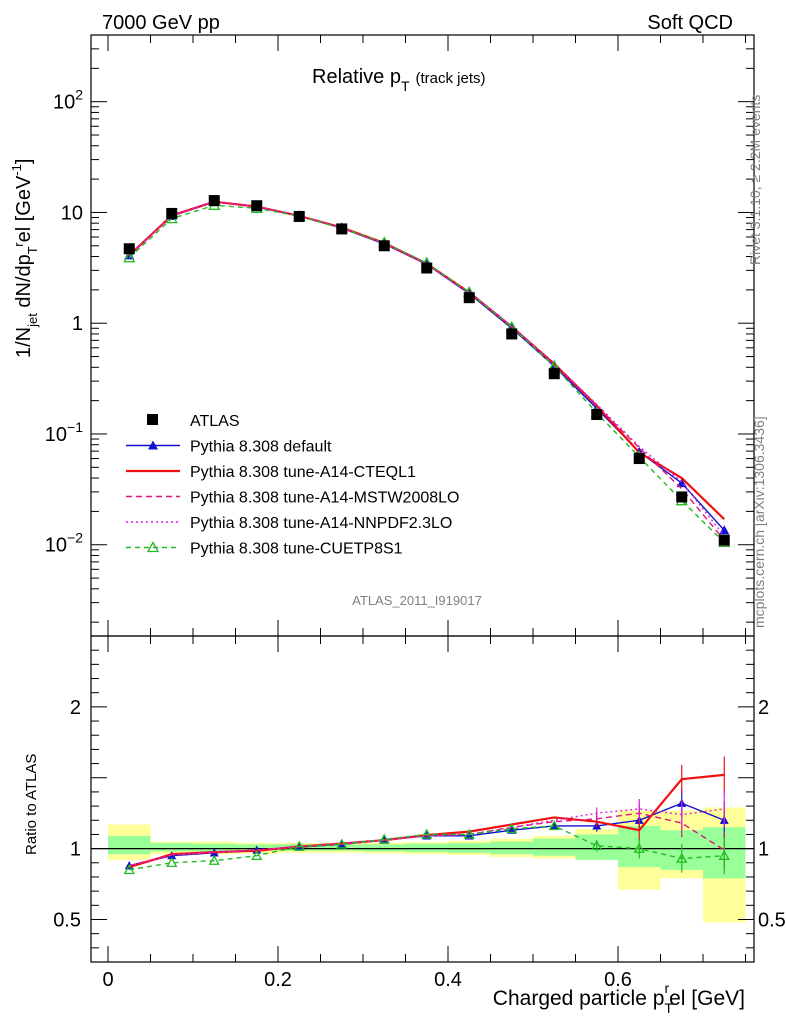 Image resolution: width=786 pixels, height=1024 pixels. Describe the element at coordinates (763, 850) in the screenshot. I see `bottom-y-tick-label-right: 1` at that location.